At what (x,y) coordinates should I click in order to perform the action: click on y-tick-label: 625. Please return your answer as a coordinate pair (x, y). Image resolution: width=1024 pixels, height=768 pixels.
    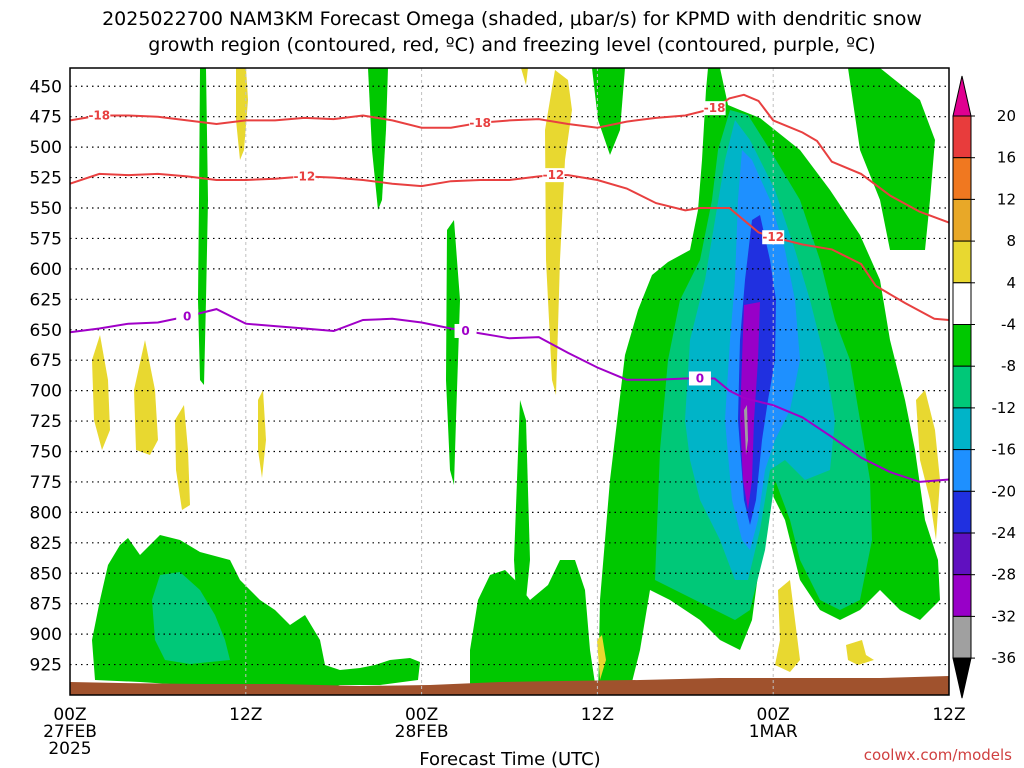
    Looking at the image, I should click on (46, 300).